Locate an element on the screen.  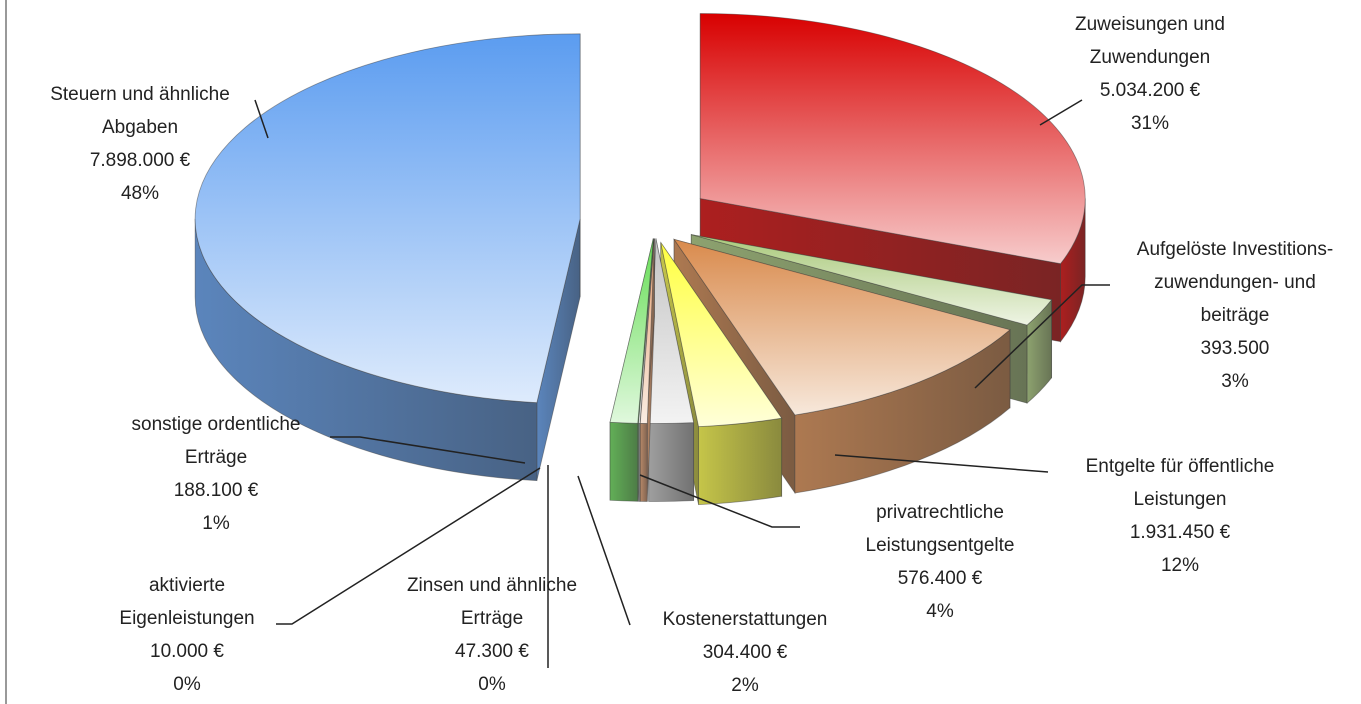
label-line: 12% is located at coordinates (1180, 565).